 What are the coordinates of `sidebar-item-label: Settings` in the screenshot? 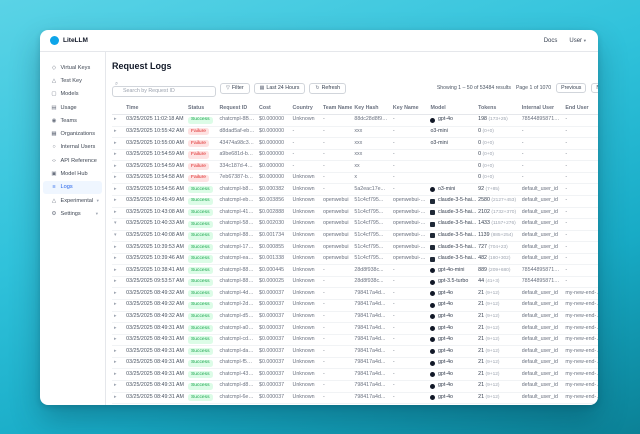 It's located at (70, 213).